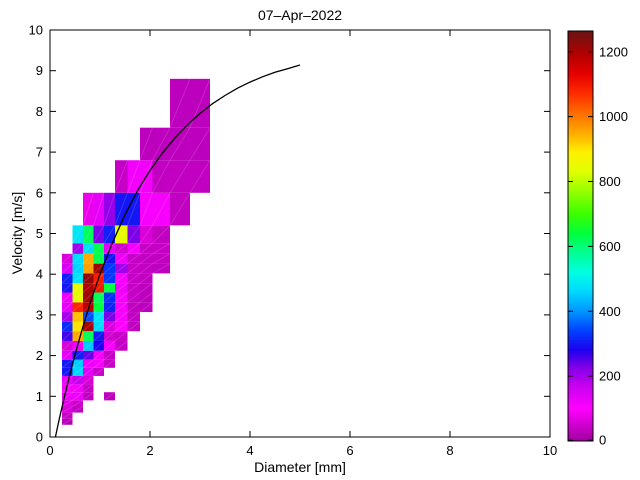 The image size is (640, 480). I want to click on y-tick-label: 4, so click(39, 274).